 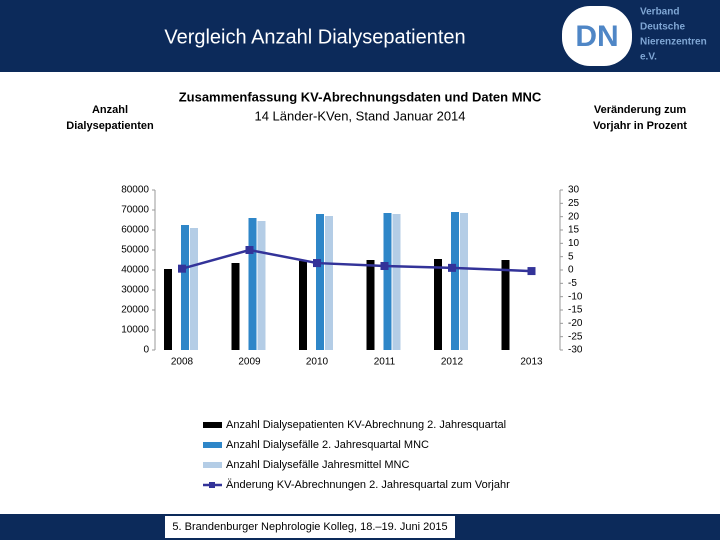 I want to click on y2-tick-label: -5, so click(x=572, y=283).